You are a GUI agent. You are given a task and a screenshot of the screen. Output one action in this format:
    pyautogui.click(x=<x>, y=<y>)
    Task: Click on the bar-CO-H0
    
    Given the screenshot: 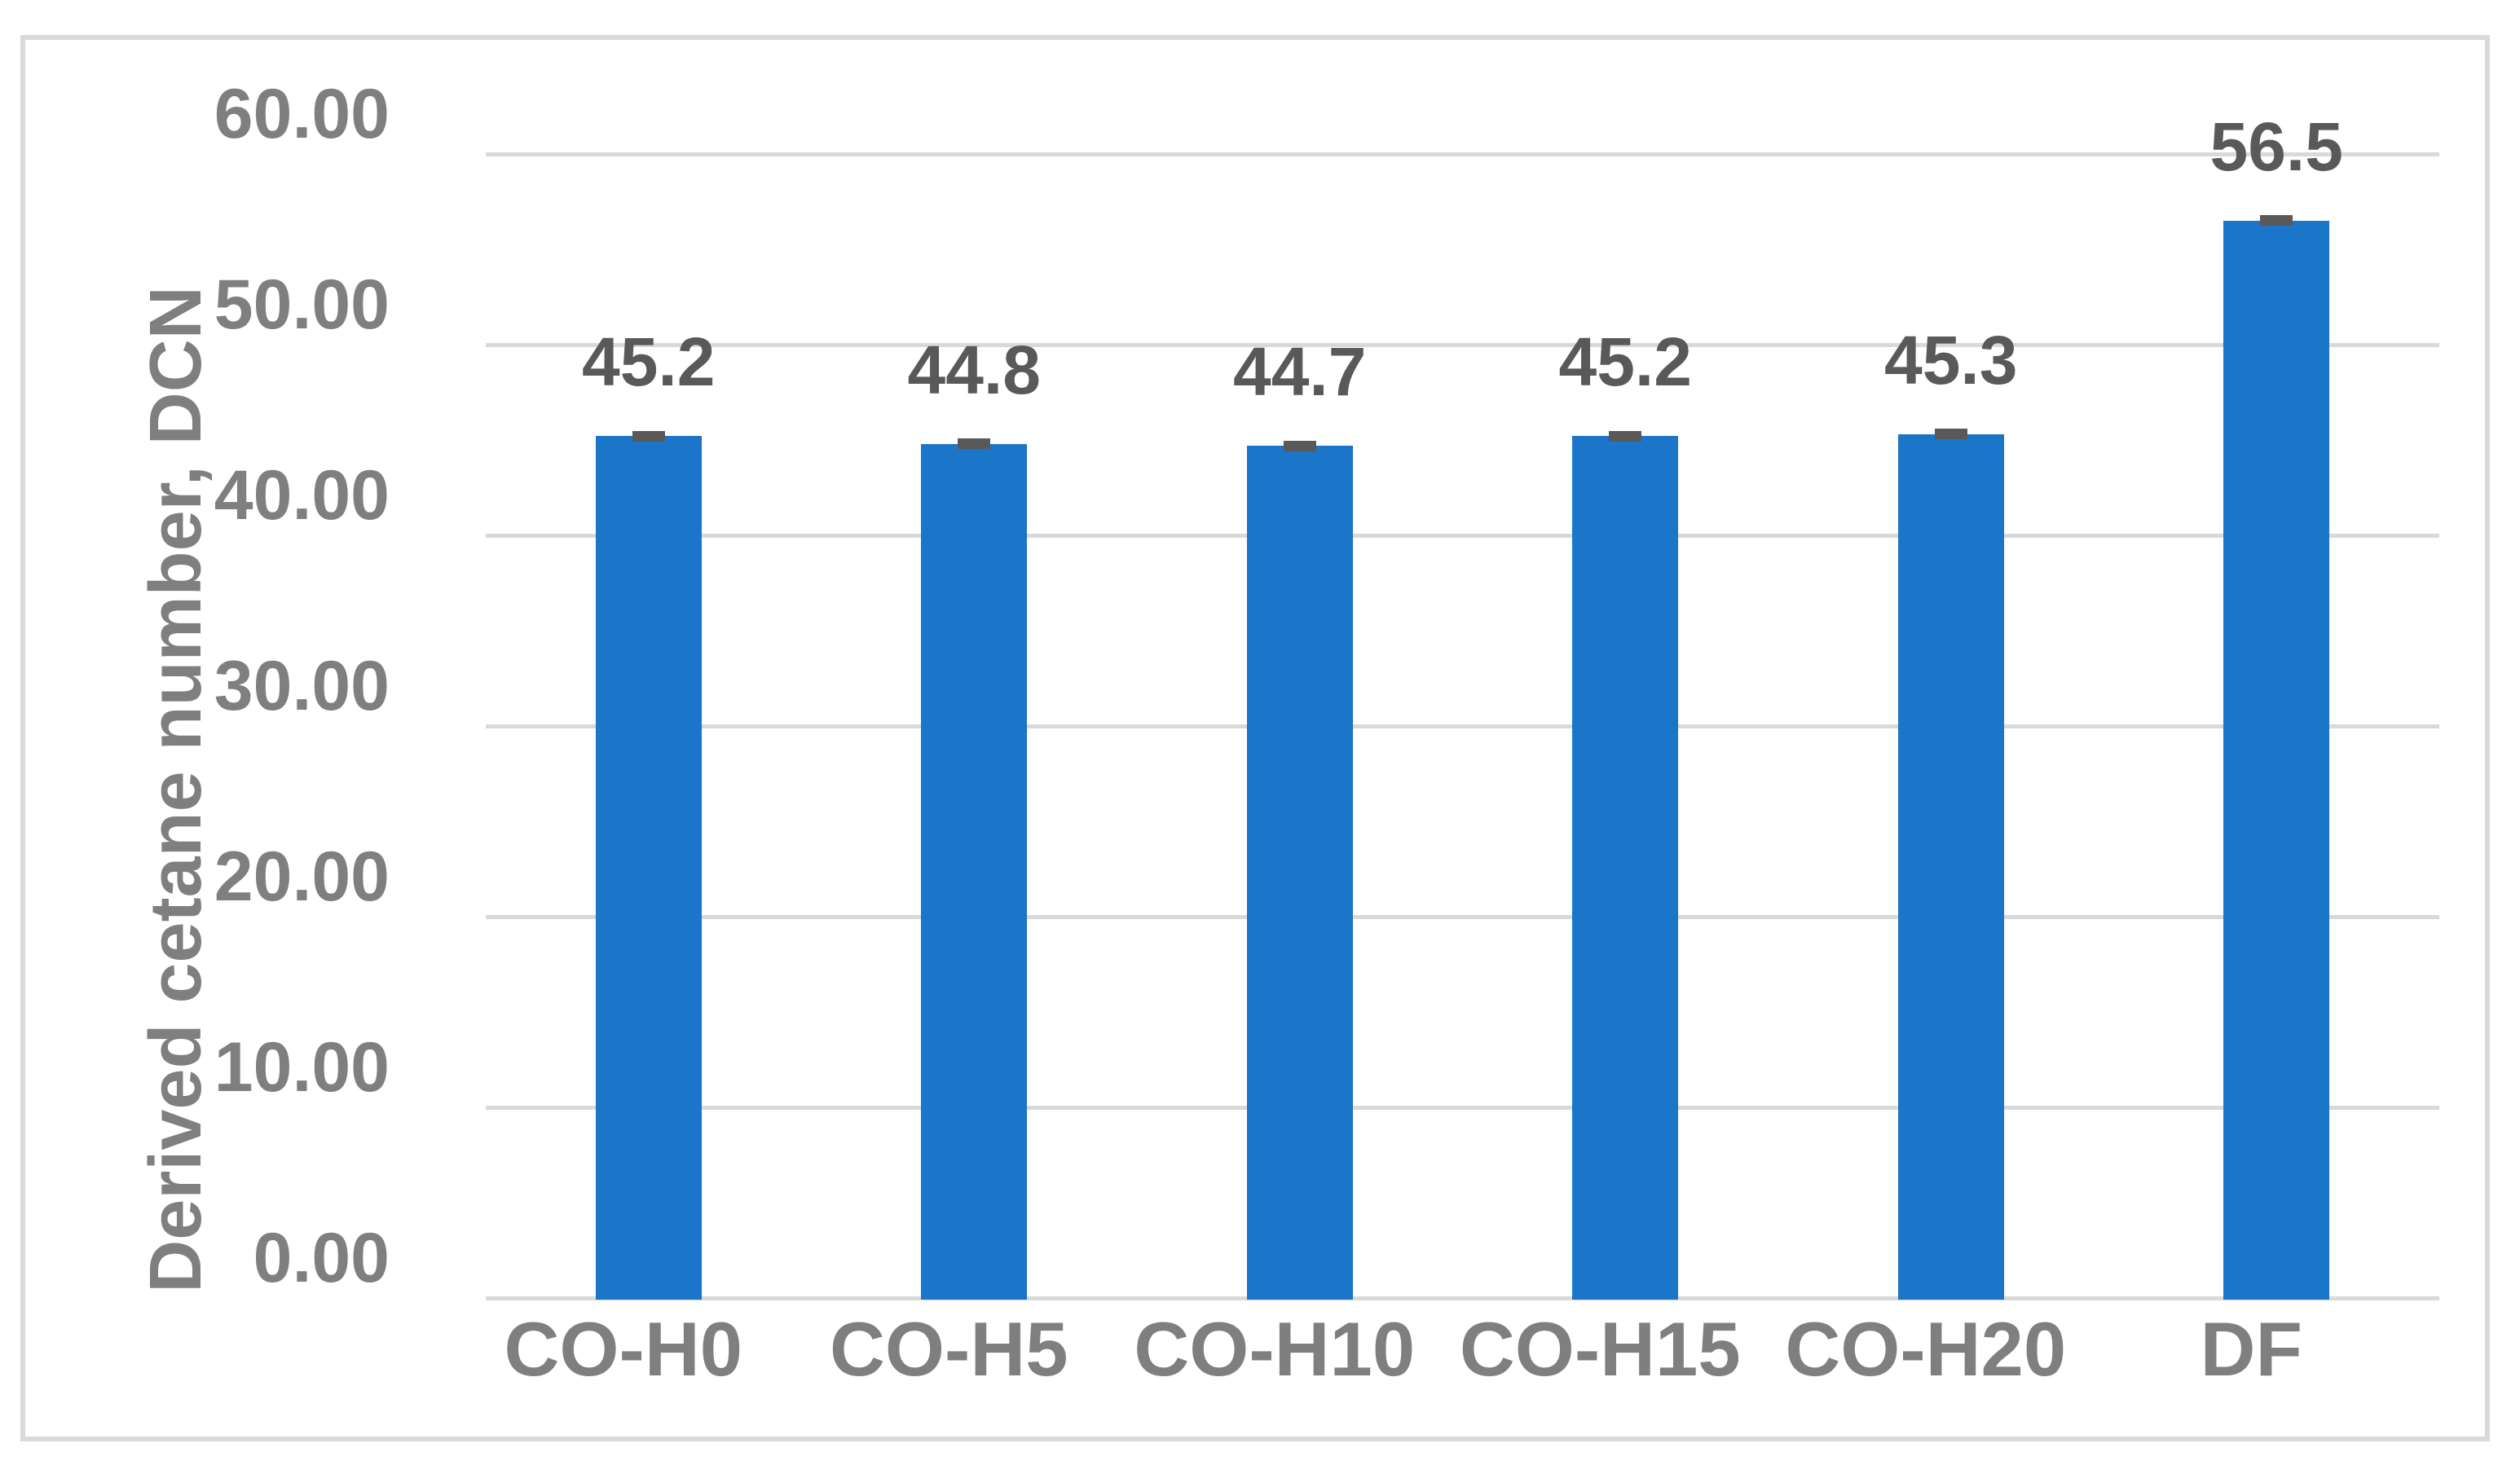 What is the action you would take?
    pyautogui.click(x=648, y=868)
    